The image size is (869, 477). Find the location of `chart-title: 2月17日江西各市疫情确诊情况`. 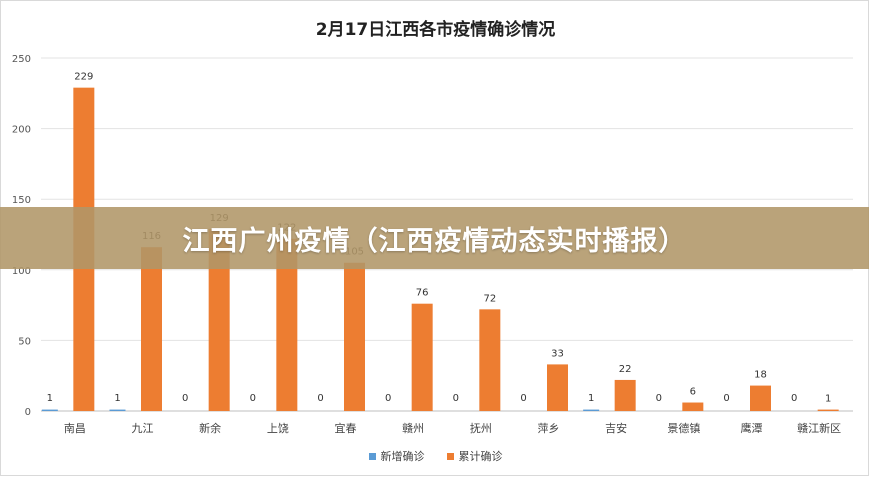

chart-title: 2月17日江西各市疫情确诊情况 is located at coordinates (435, 30).